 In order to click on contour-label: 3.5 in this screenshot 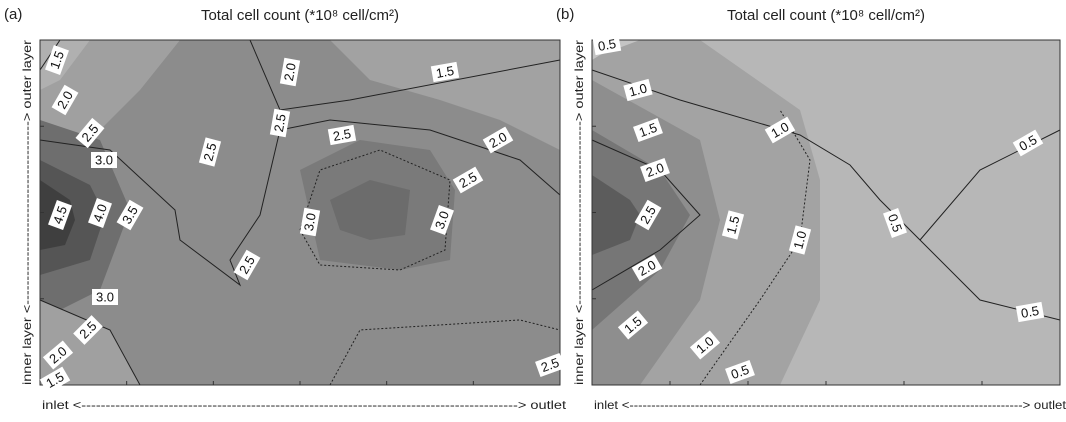, I will do `click(130, 215)`.